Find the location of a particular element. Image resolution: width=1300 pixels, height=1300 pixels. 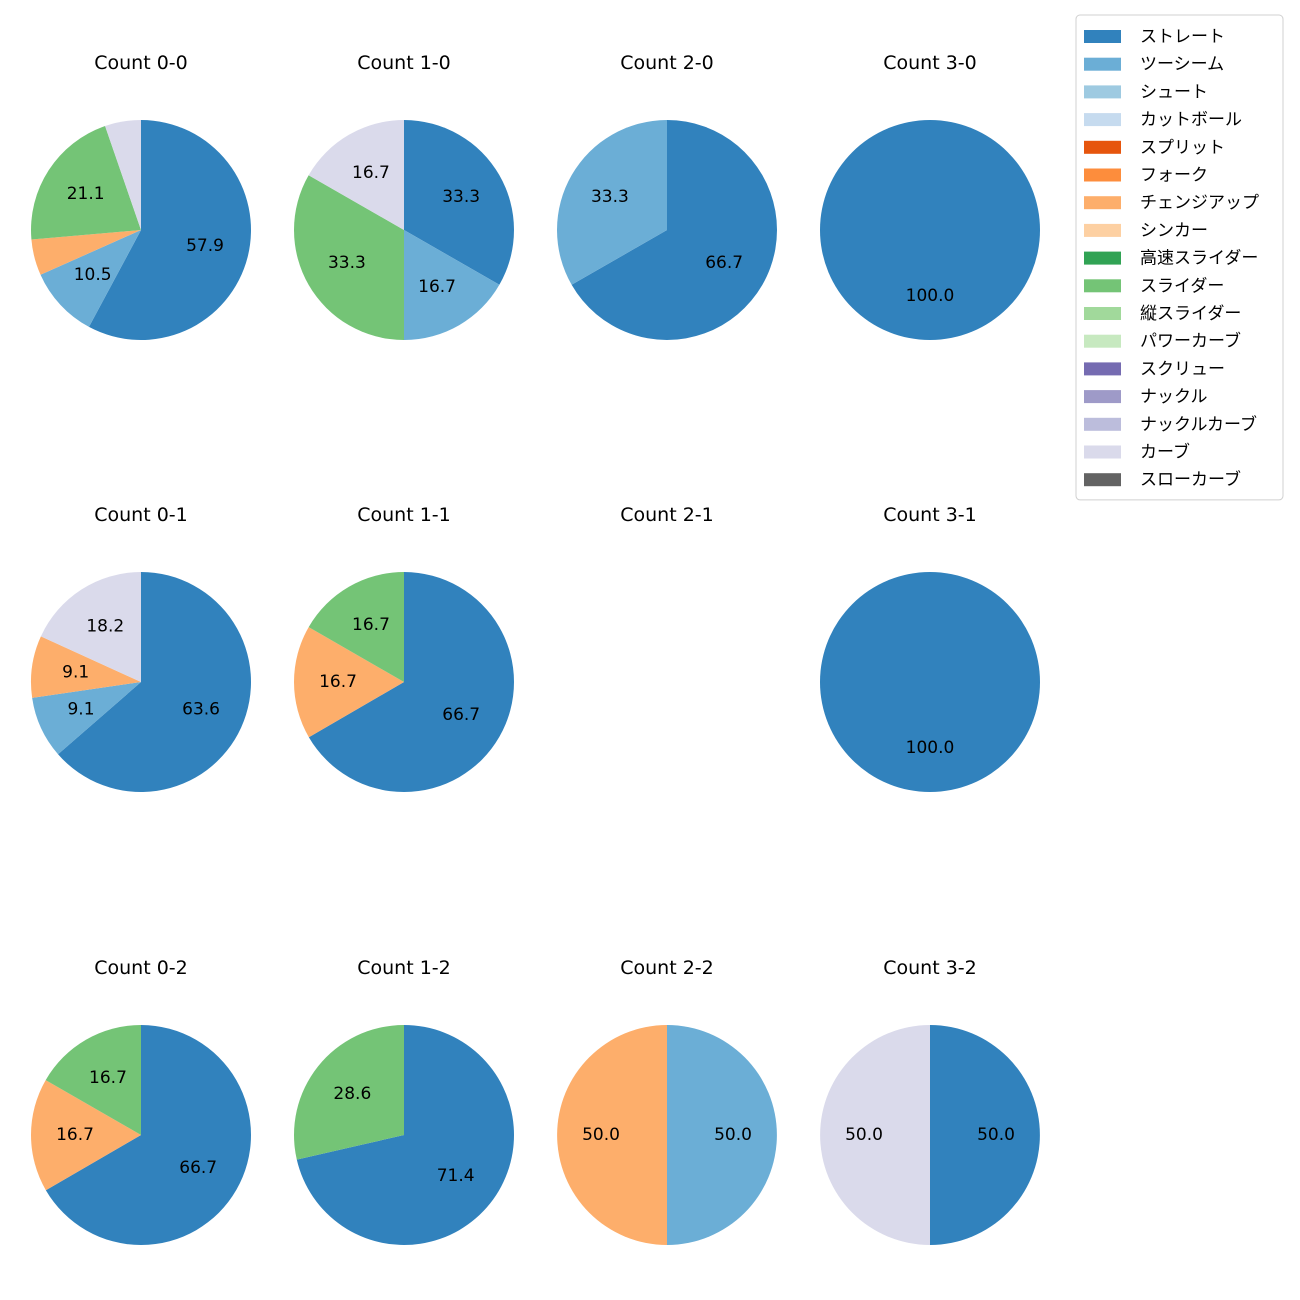

legend-entry: ナックル is located at coordinates (1174, 397).